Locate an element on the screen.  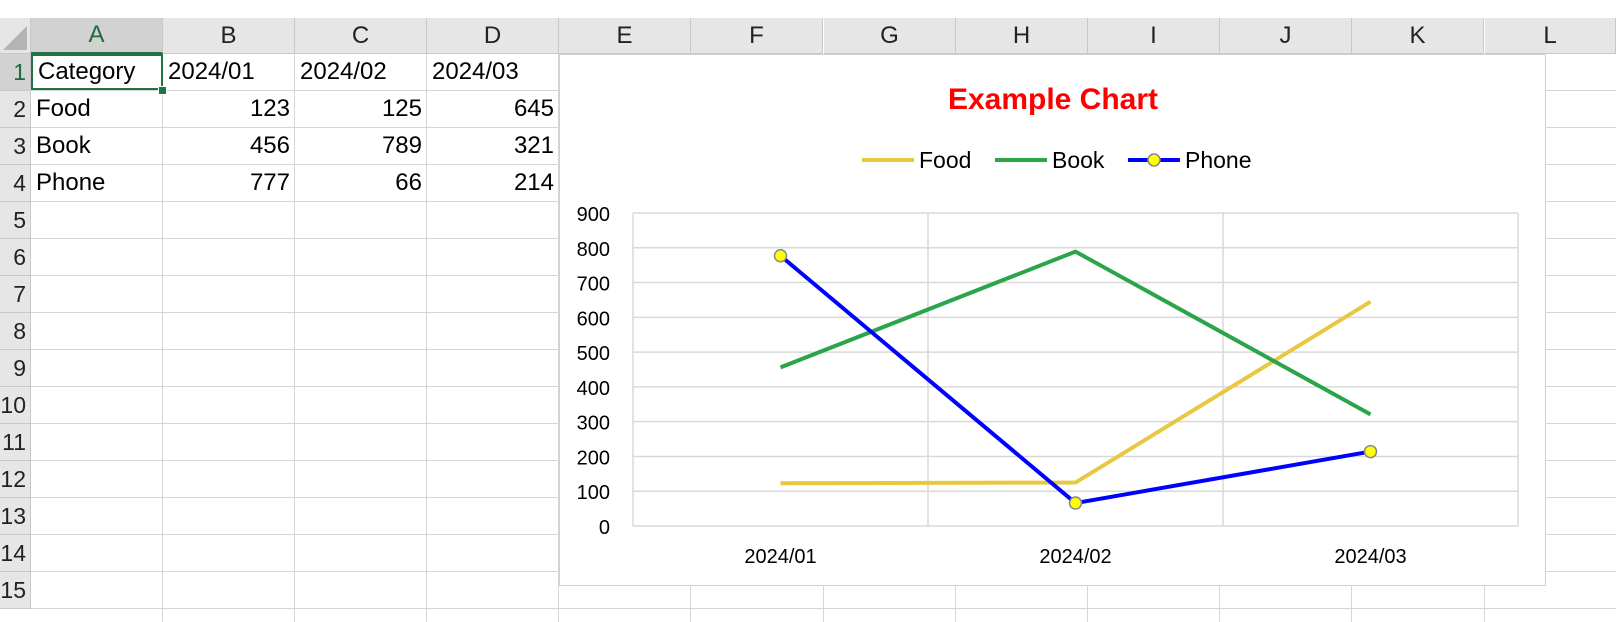
column-header-b: B is located at coordinates (229, 36).